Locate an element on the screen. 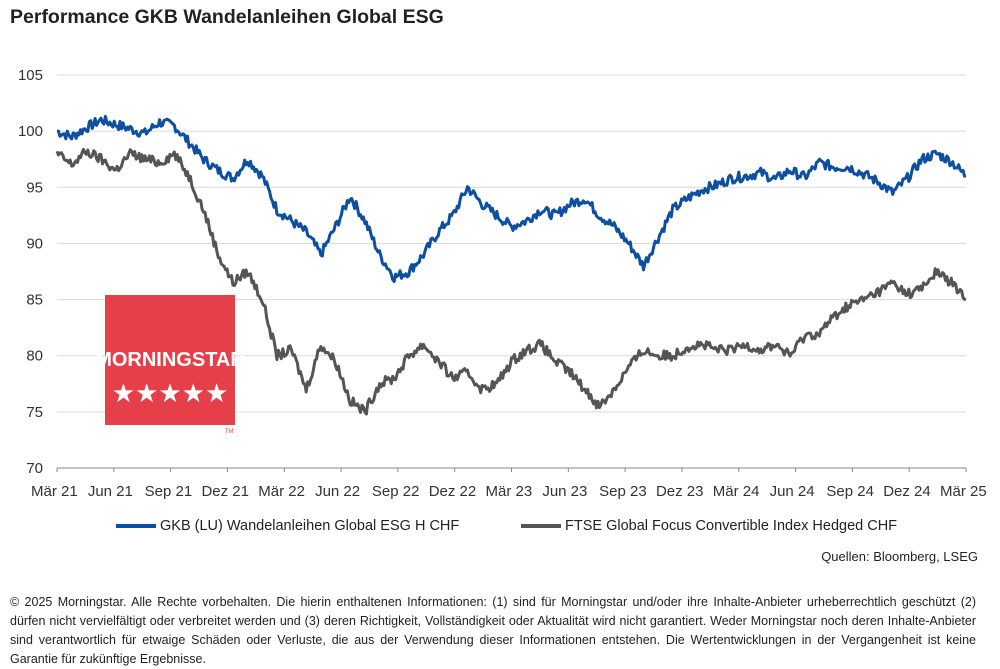  y-tick-label: 70 is located at coordinates (34, 468).